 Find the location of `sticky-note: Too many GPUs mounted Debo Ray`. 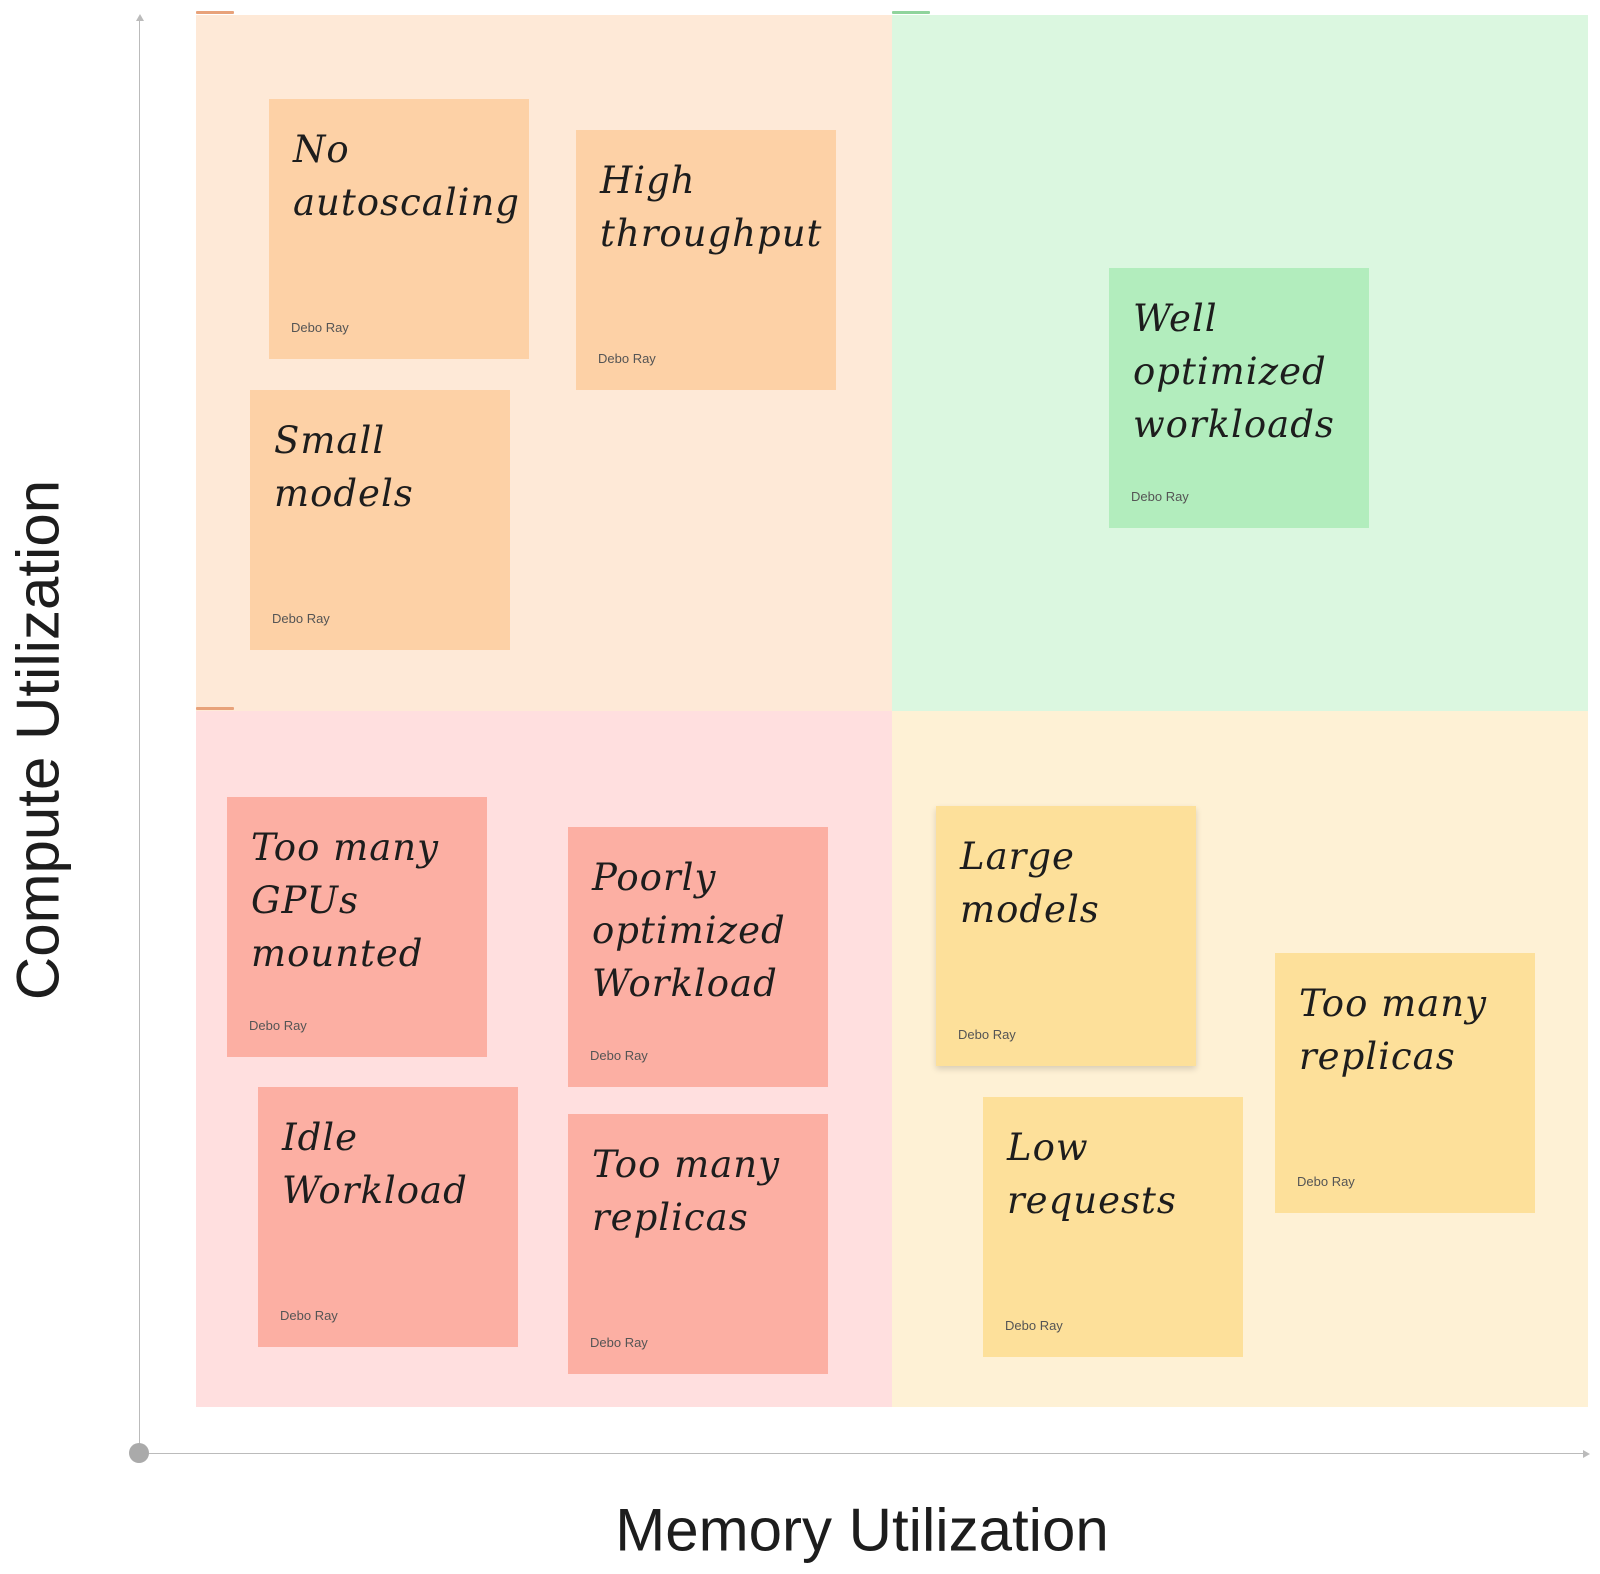

sticky-note: Too many GPUs mounted Debo Ray is located at coordinates (357, 927).